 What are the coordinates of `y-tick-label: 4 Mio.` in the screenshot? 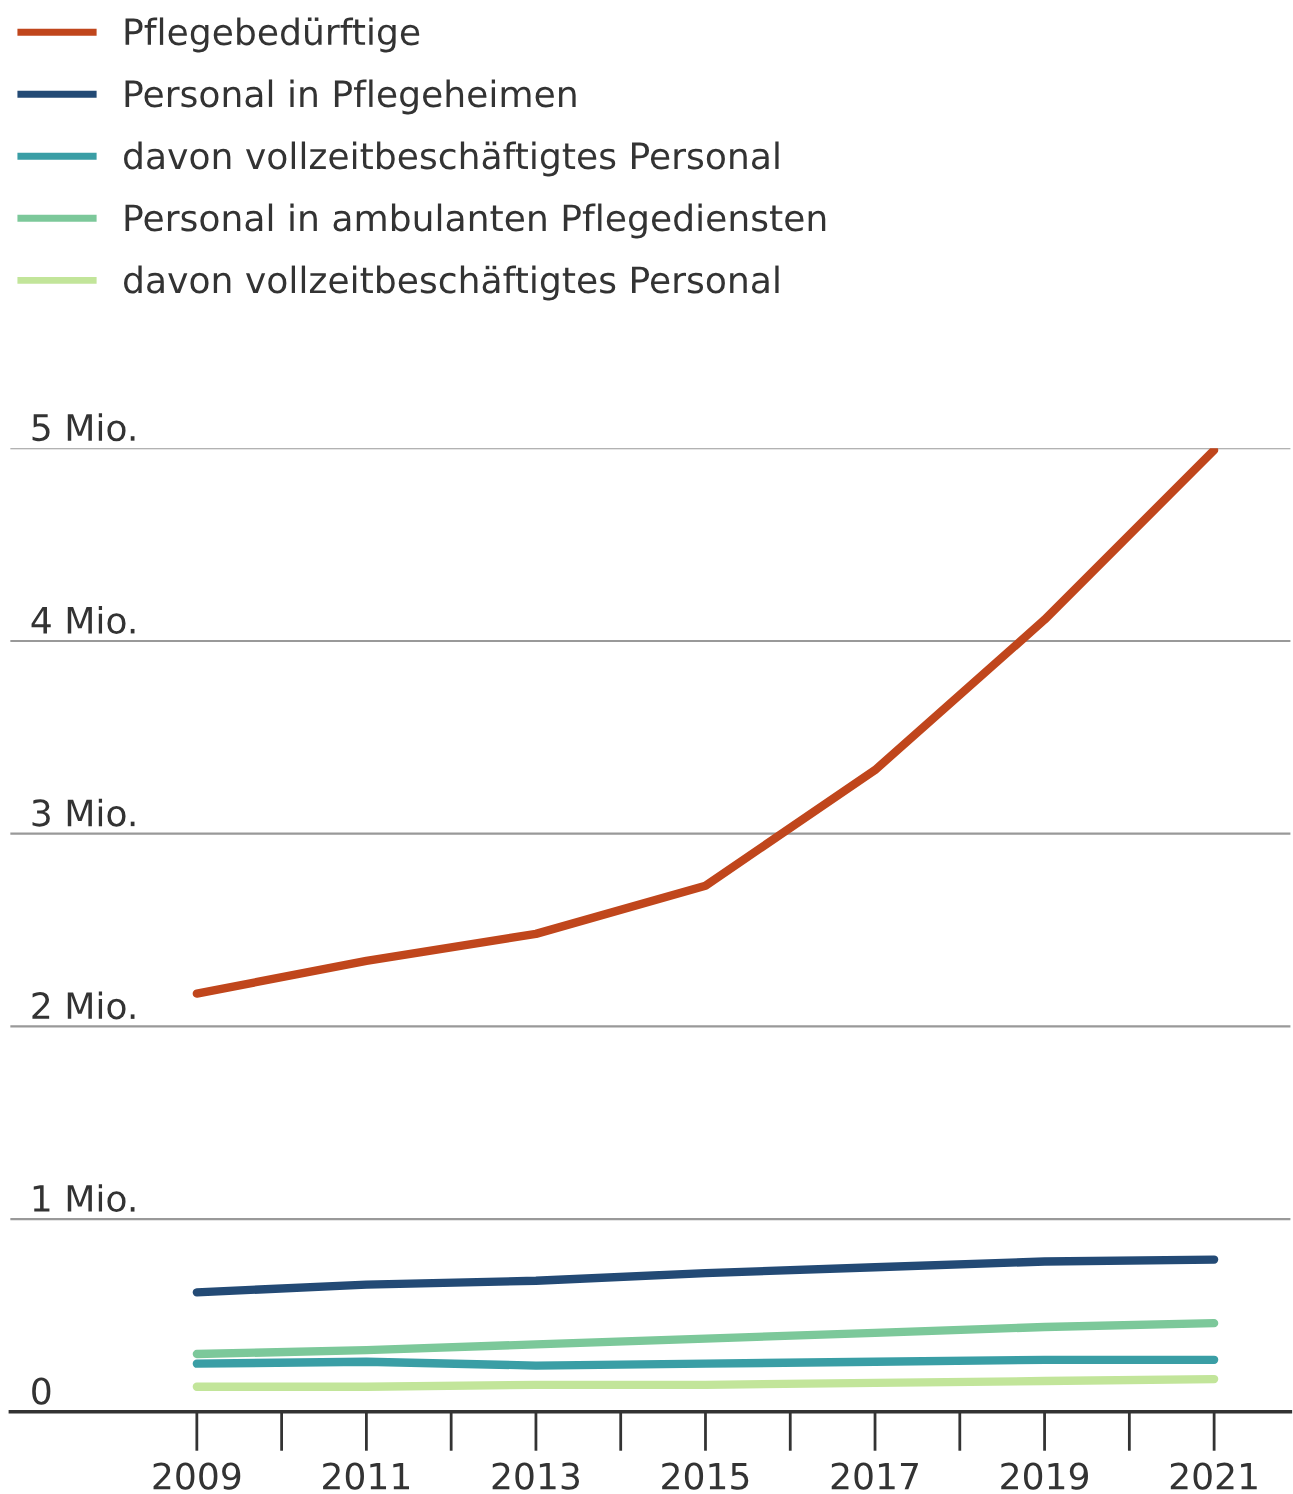 It's located at (83, 619).